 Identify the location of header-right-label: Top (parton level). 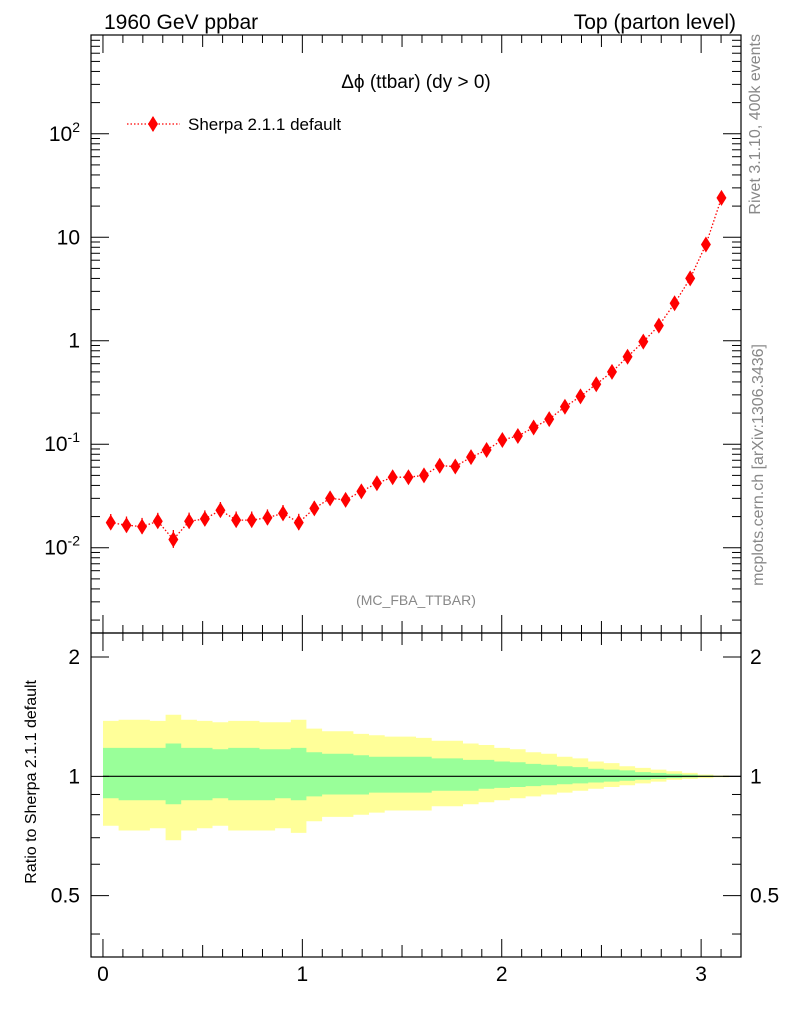
(655, 22).